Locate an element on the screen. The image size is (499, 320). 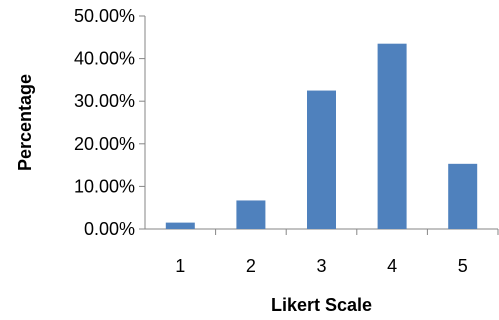
x-tick-label: 5 is located at coordinates (463, 266).